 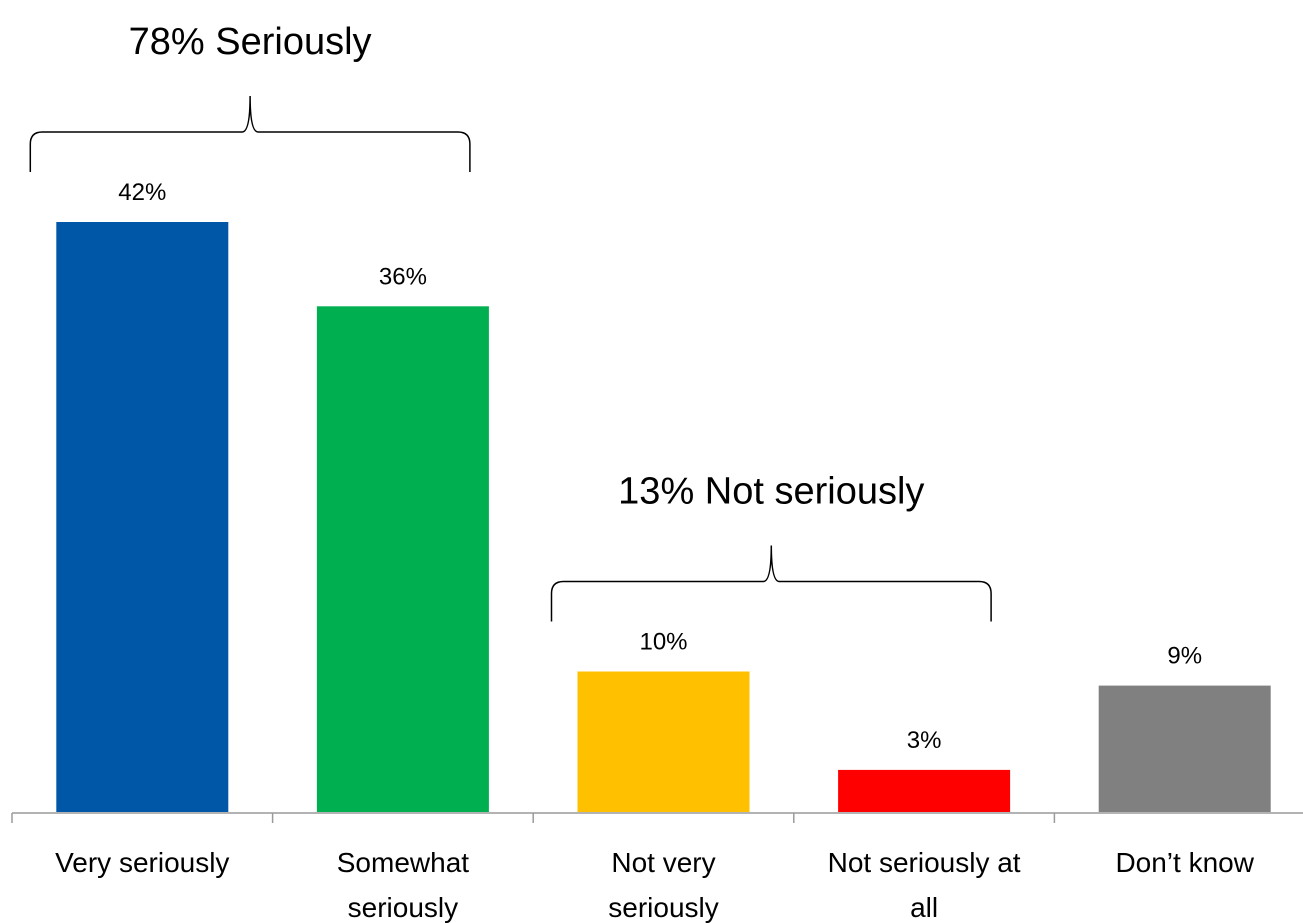 I want to click on category-label: all, so click(x=924, y=907).